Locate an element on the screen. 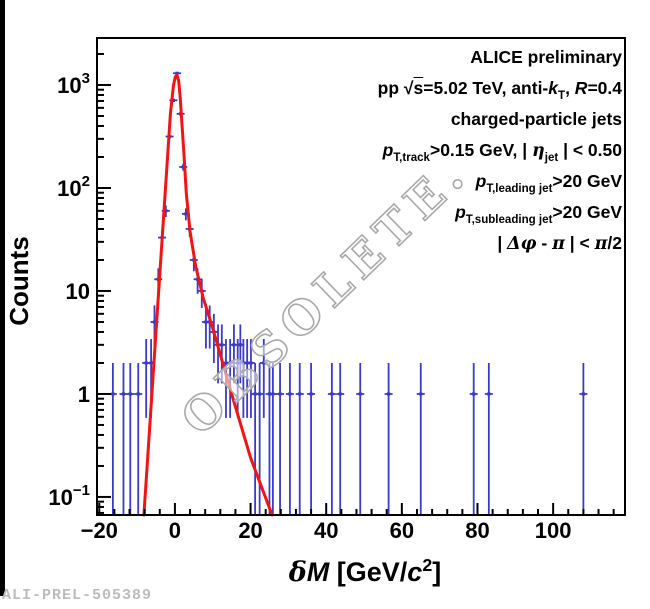 This screenshot has width=650, height=609. text-segment: /2 is located at coordinates (614, 243).